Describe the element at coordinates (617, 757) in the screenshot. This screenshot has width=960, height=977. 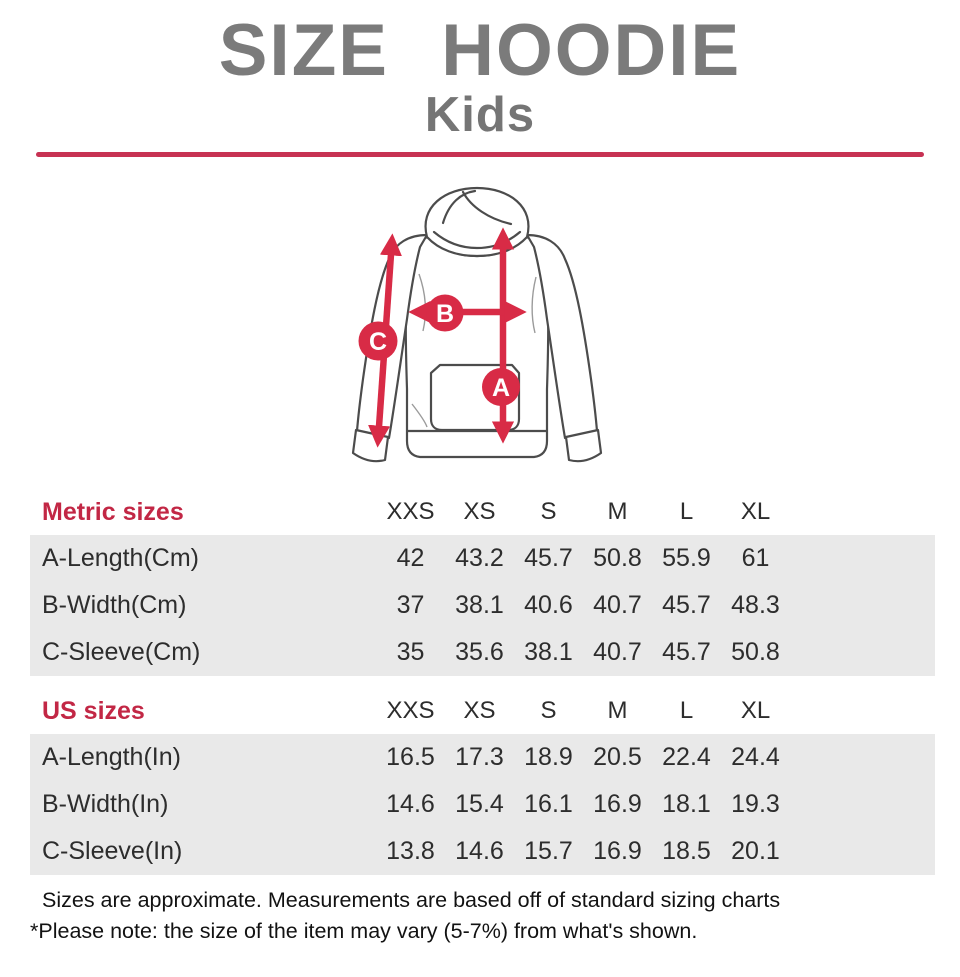
I see `size-cell: 20.5` at that location.